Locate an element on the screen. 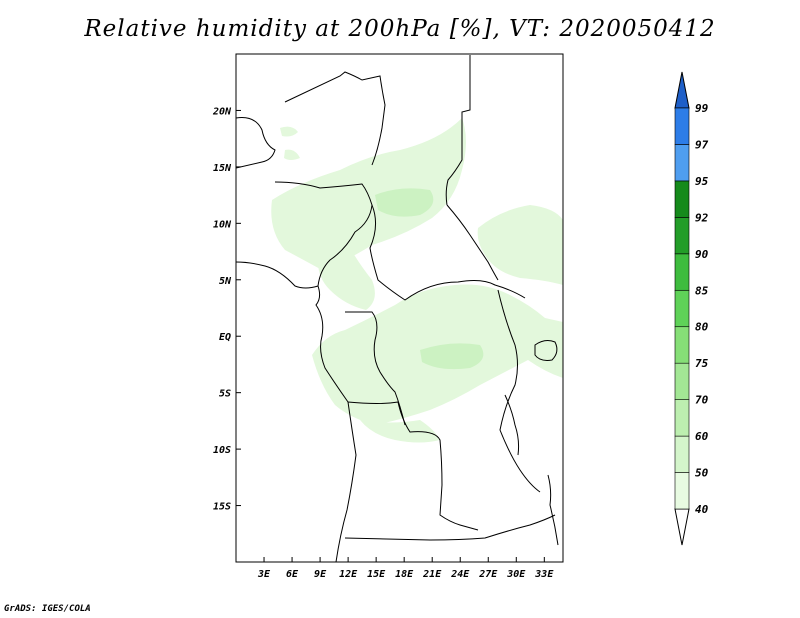  coastline-east is located at coordinates (553, 510).